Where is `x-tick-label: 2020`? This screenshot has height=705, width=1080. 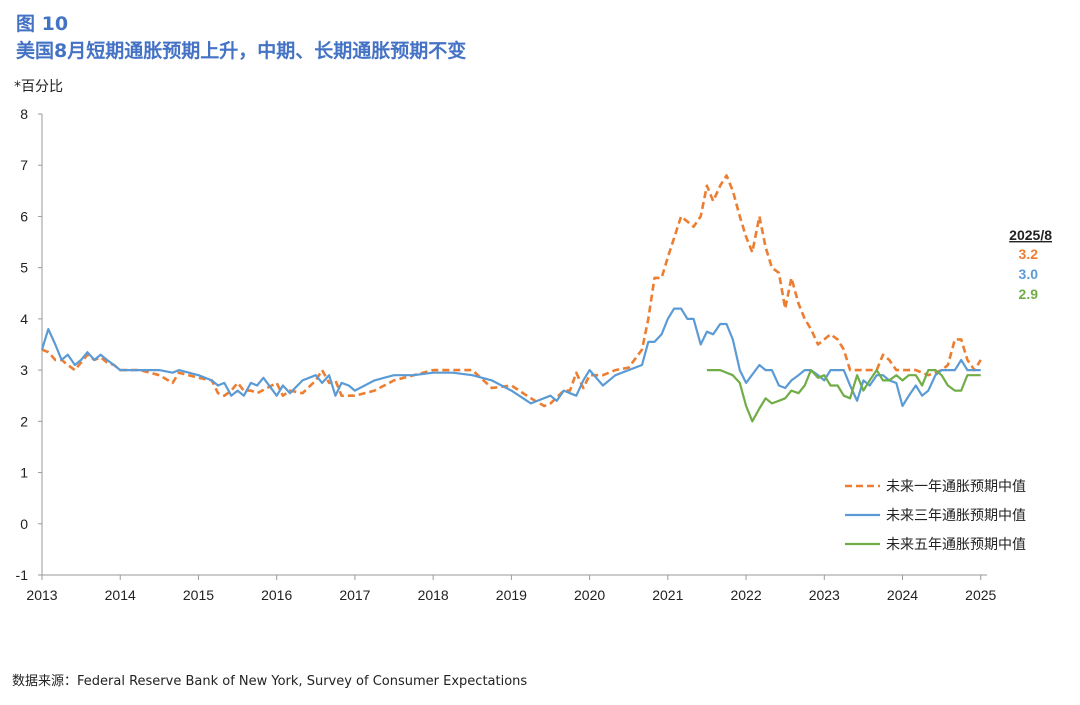
x-tick-label: 2020 is located at coordinates (589, 595).